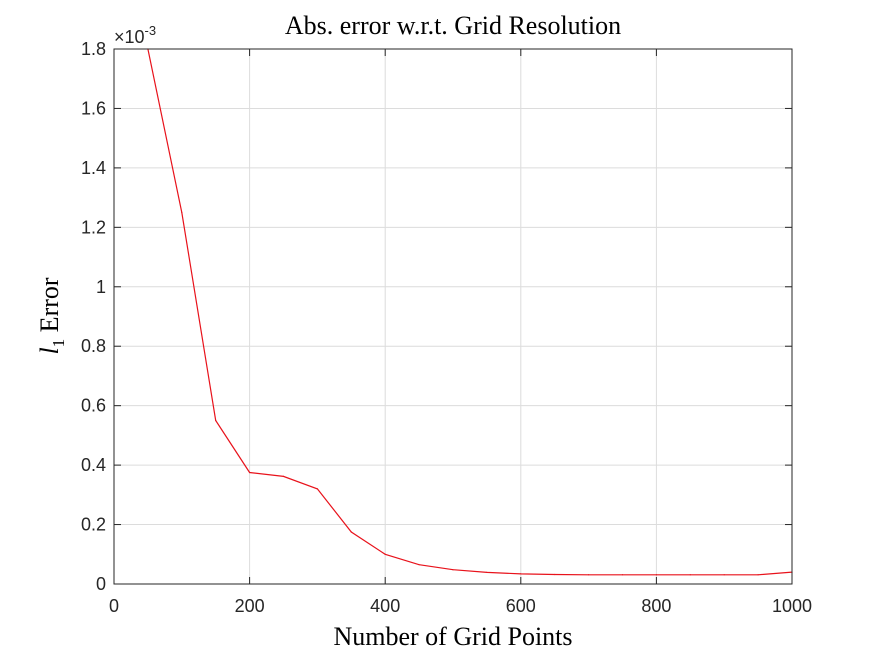 This screenshot has width=875, height=656. Describe the element at coordinates (792, 606) in the screenshot. I see `x-tick-label: 1000` at that location.